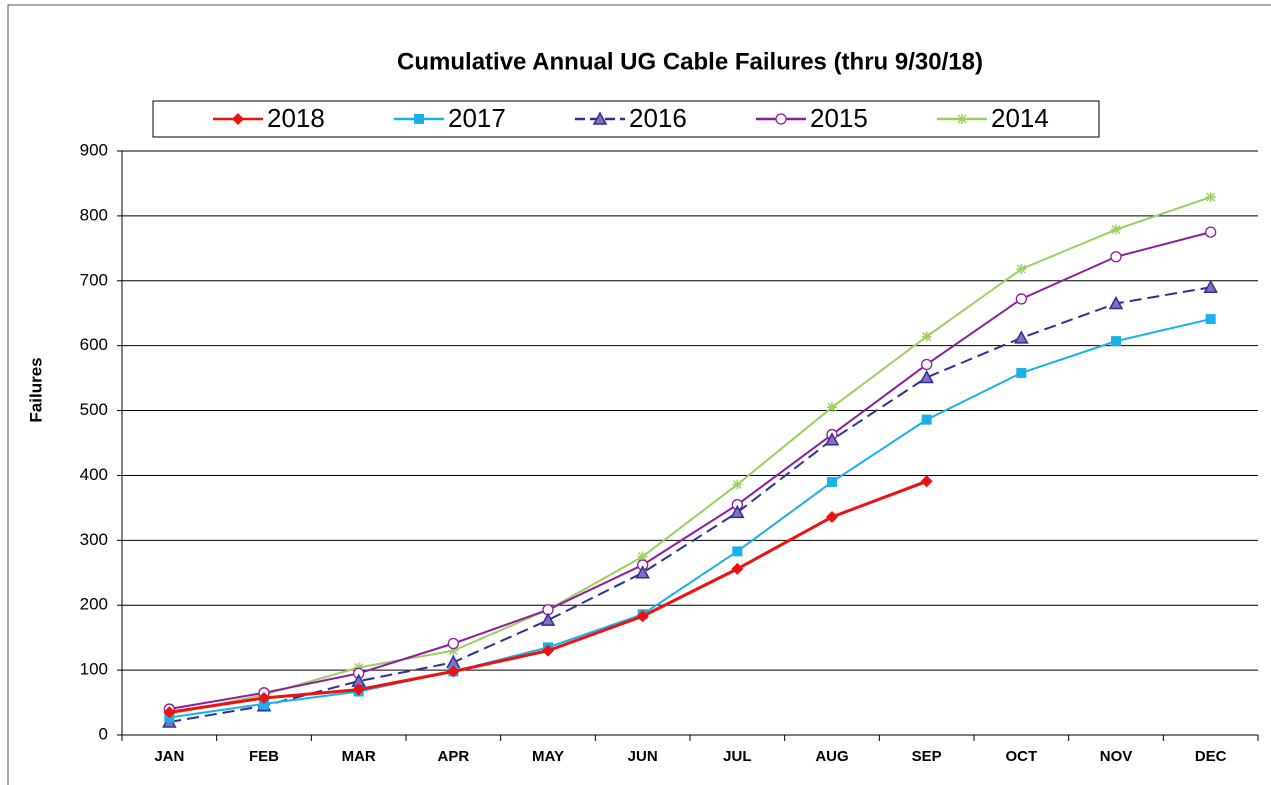 This screenshot has width=1271, height=785. I want to click on x-tick-label: OCT, so click(1021, 756).